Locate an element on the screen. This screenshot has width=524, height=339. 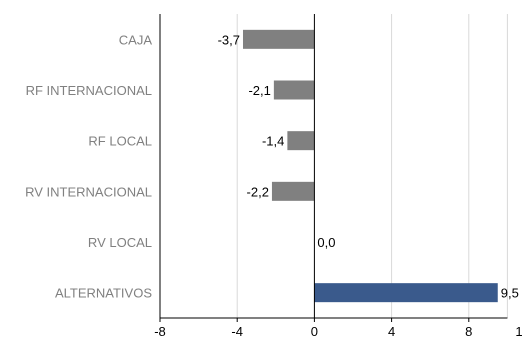
category-label: RF INTERNACIONAL is located at coordinates (89, 90).